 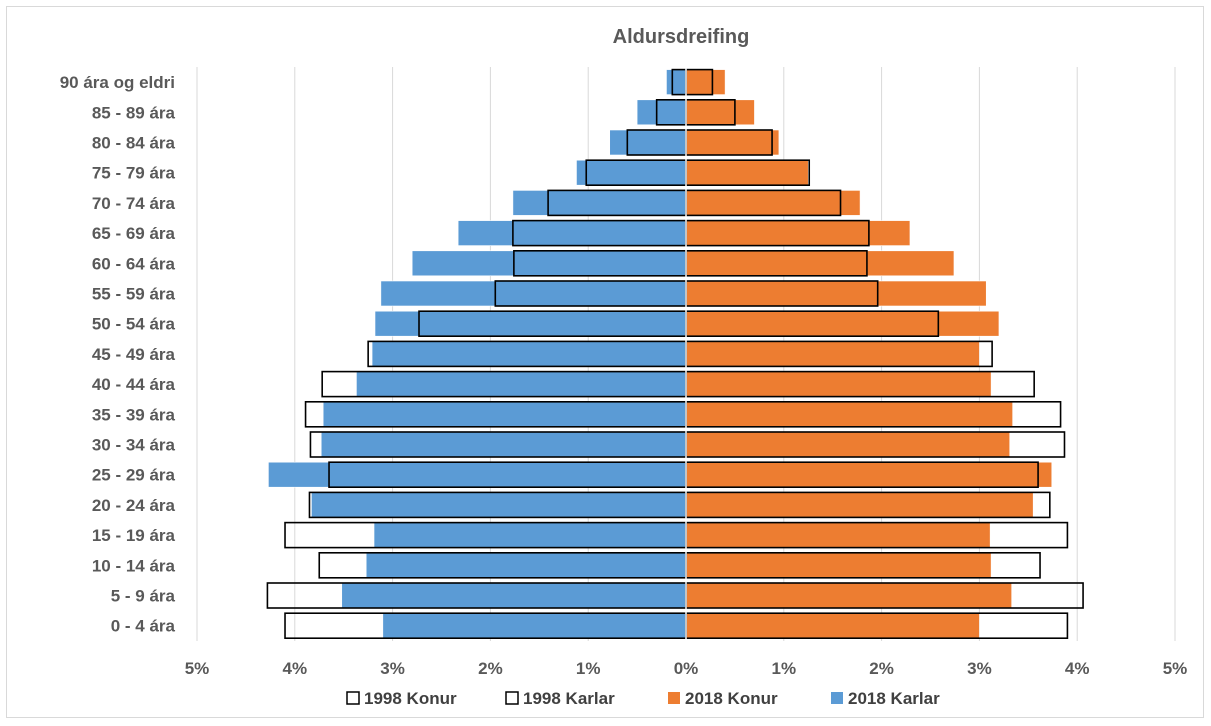 I want to click on legend-item: 1998 Karlar, so click(x=560, y=698).